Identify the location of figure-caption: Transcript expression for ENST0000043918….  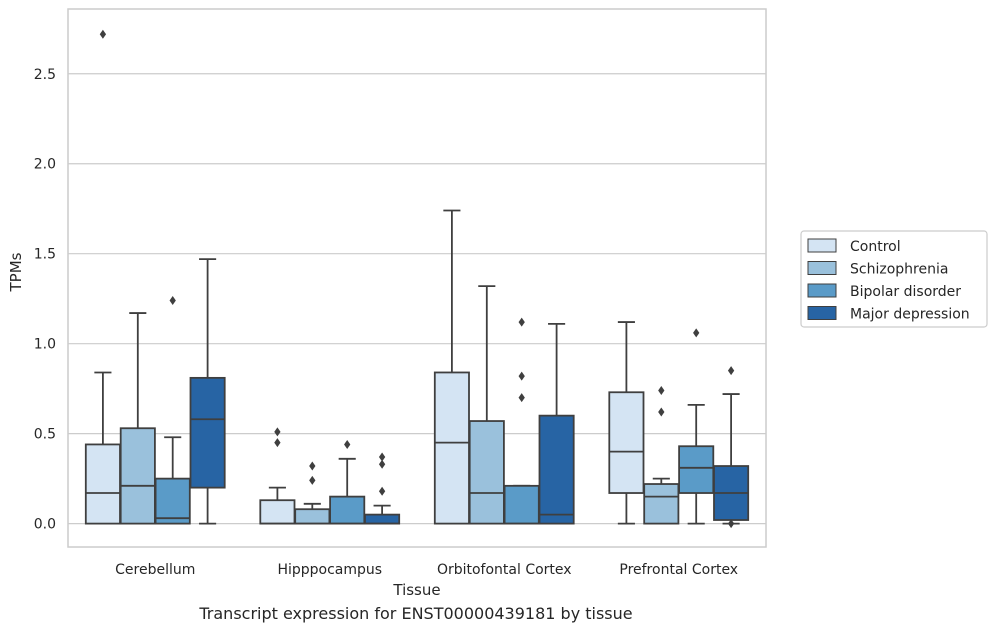
(416, 613).